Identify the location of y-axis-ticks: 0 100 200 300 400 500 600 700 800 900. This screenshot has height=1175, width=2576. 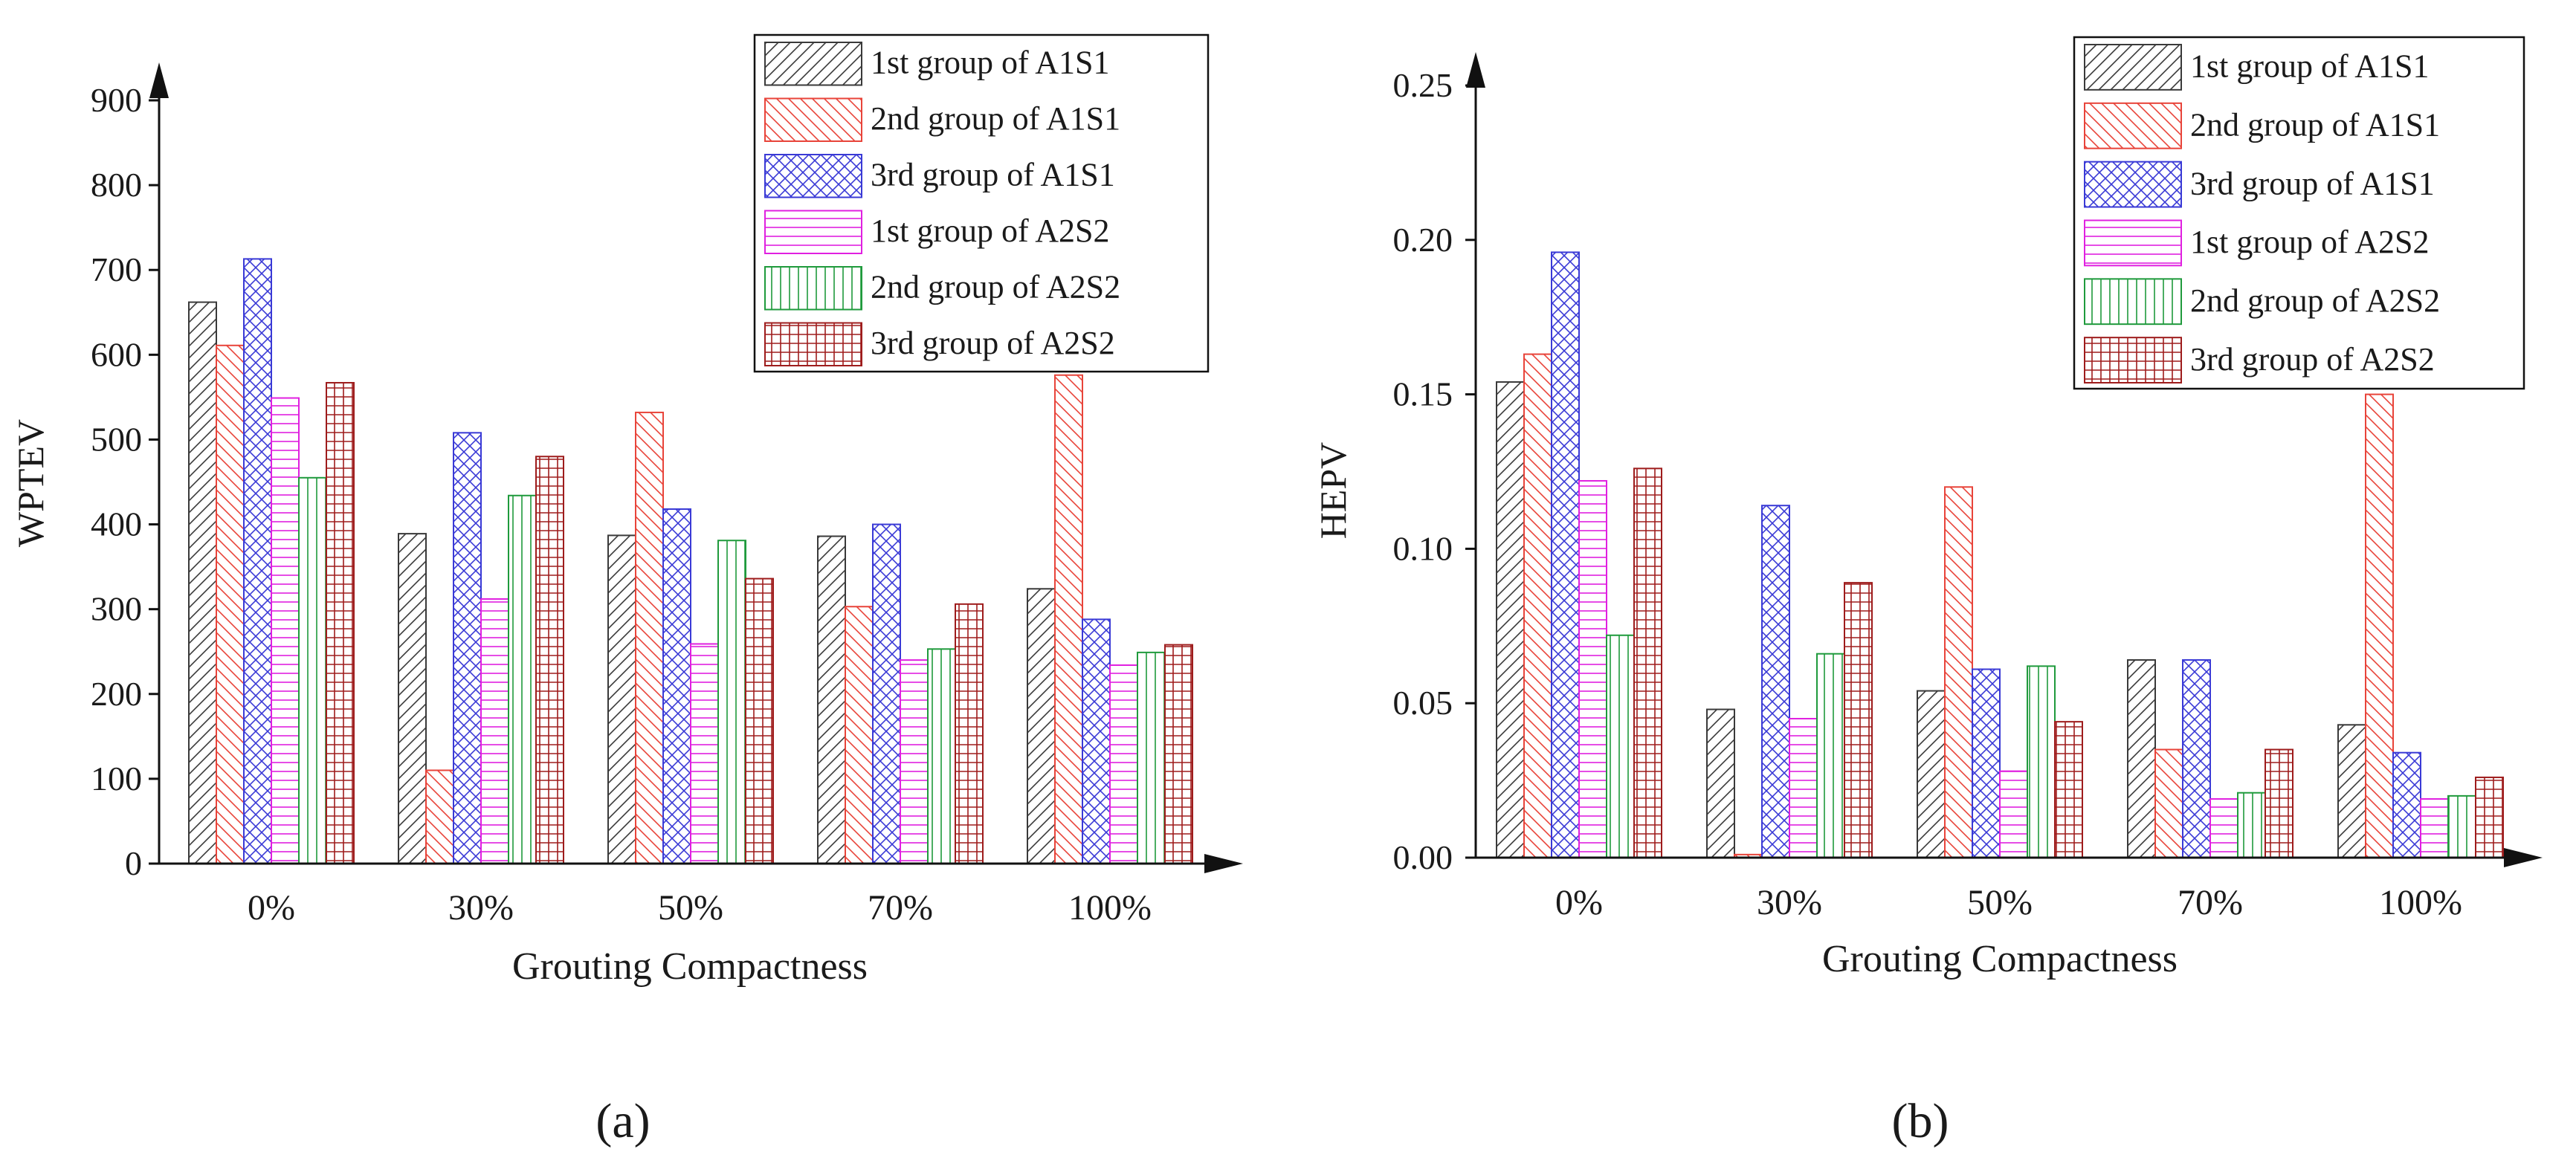
(125, 482).